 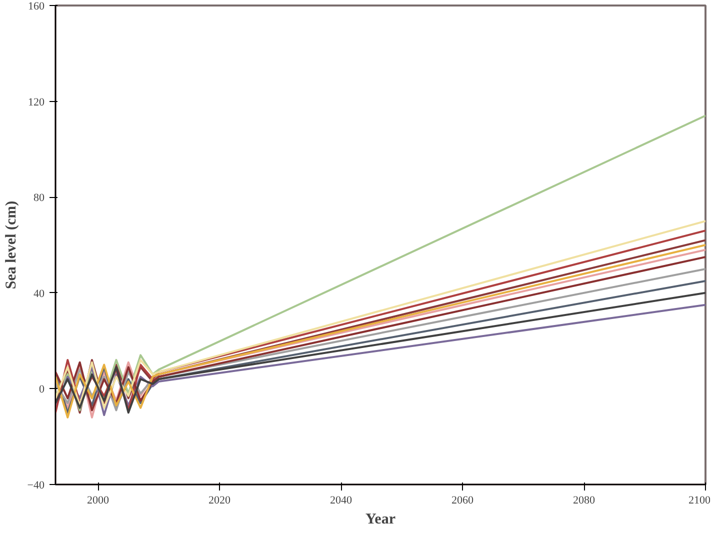 What do you see at coordinates (39, 198) in the screenshot?
I see `y-tick-label: 80` at bounding box center [39, 198].